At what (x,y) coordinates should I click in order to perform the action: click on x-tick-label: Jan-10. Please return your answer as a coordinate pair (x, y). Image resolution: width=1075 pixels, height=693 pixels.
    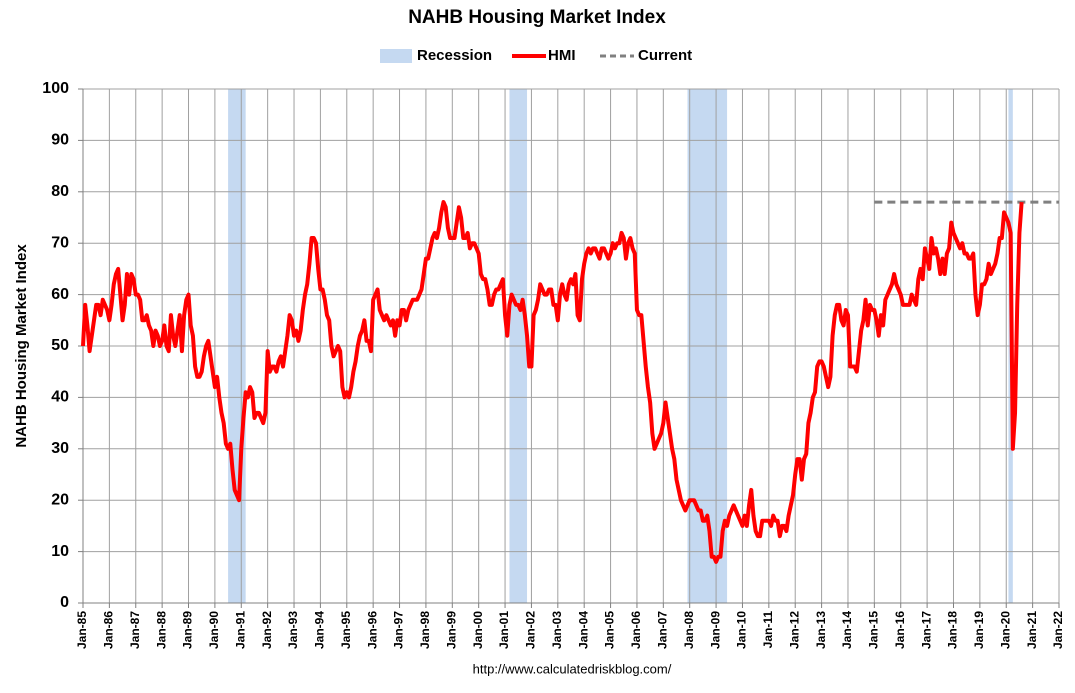
    Looking at the image, I should click on (742, 630).